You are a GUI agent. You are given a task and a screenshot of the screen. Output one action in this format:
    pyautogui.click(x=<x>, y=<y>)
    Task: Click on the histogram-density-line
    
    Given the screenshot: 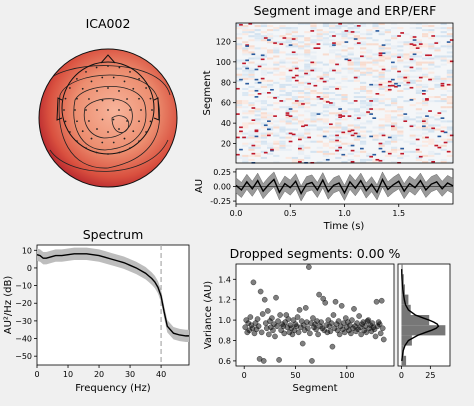 What is the action you would take?
    pyautogui.click(x=420, y=315)
    